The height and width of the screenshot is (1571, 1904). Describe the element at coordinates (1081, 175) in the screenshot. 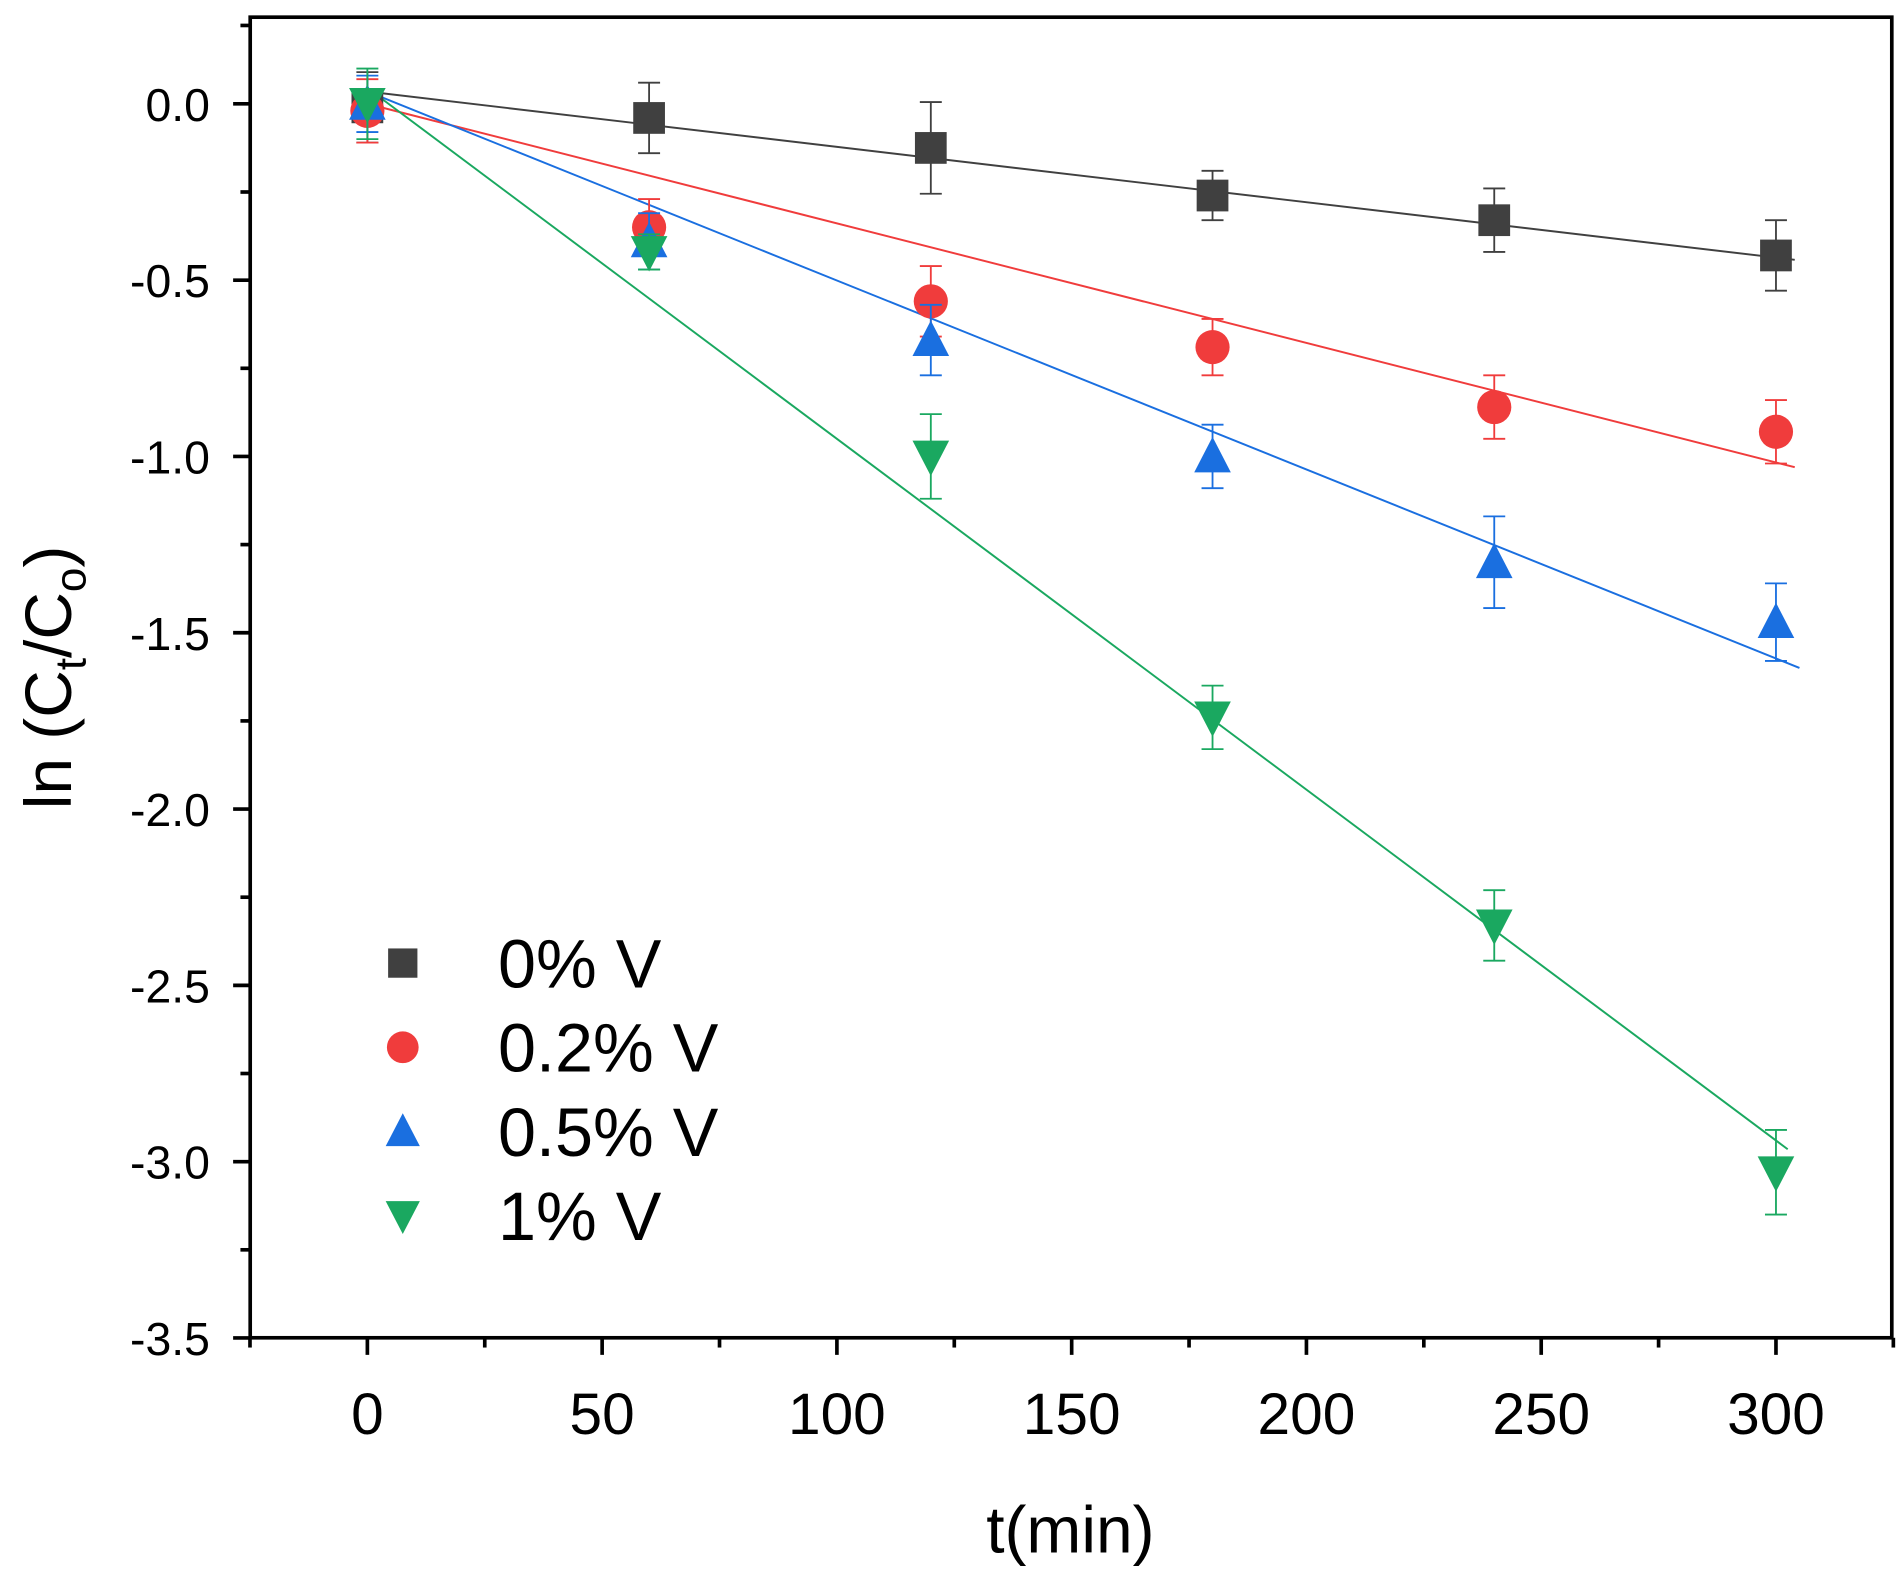

I see `fit-line` at that location.